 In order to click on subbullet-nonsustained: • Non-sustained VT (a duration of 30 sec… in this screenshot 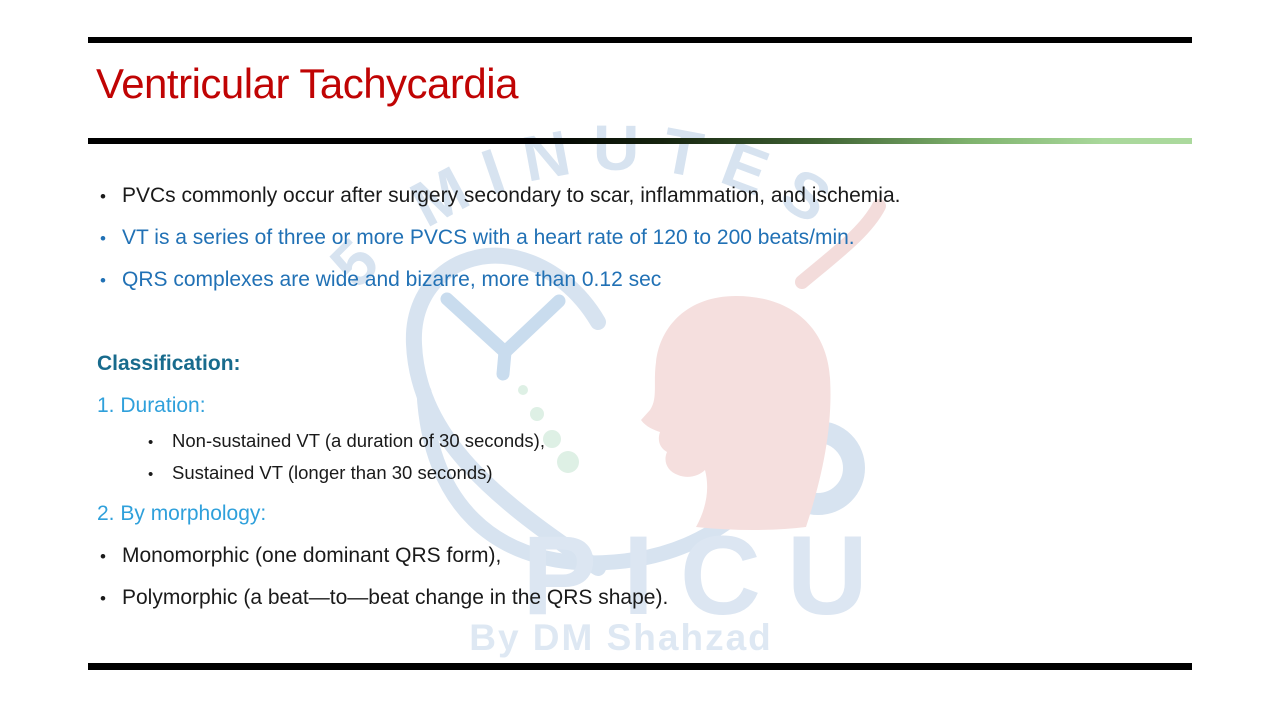, I will do `click(346, 442)`.